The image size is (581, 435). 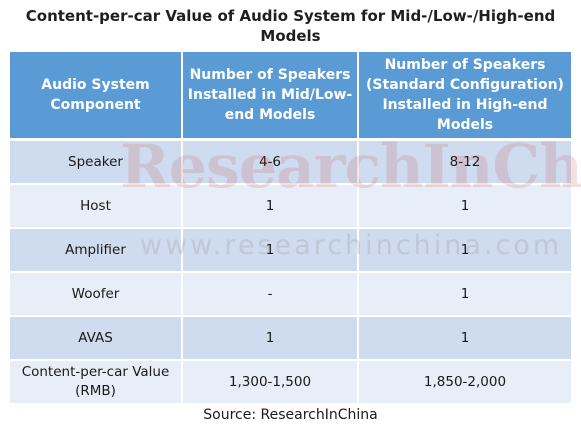 I want to click on table-row: AVAS 1 1, so click(x=290, y=338).